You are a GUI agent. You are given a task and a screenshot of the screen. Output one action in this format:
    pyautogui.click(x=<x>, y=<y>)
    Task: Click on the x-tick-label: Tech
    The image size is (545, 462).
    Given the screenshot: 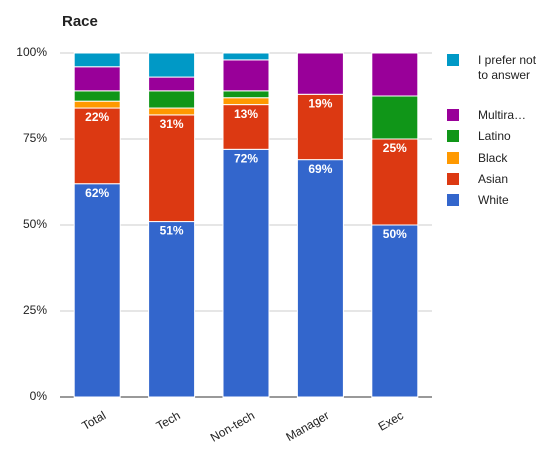 What is the action you would take?
    pyautogui.click(x=168, y=420)
    